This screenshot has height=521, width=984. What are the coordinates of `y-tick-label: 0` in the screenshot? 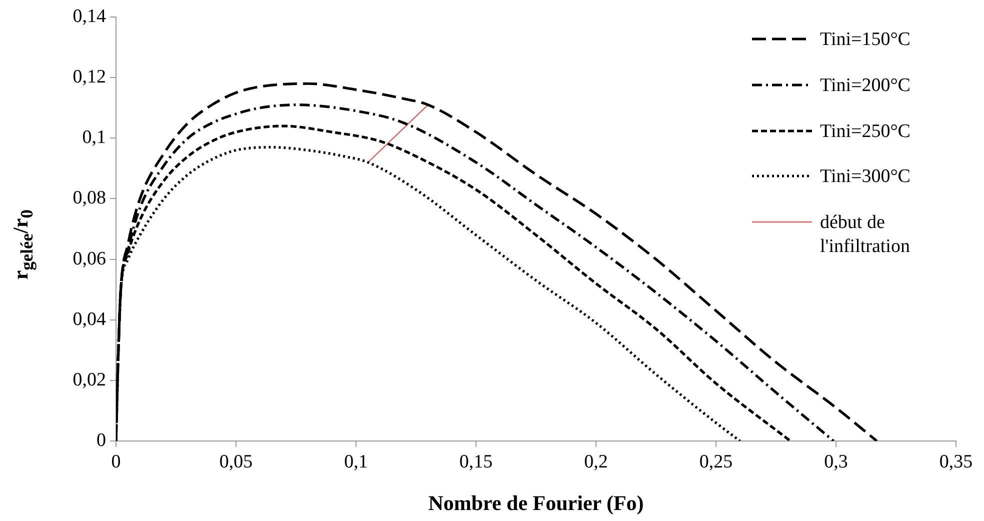 It's located at (101, 440).